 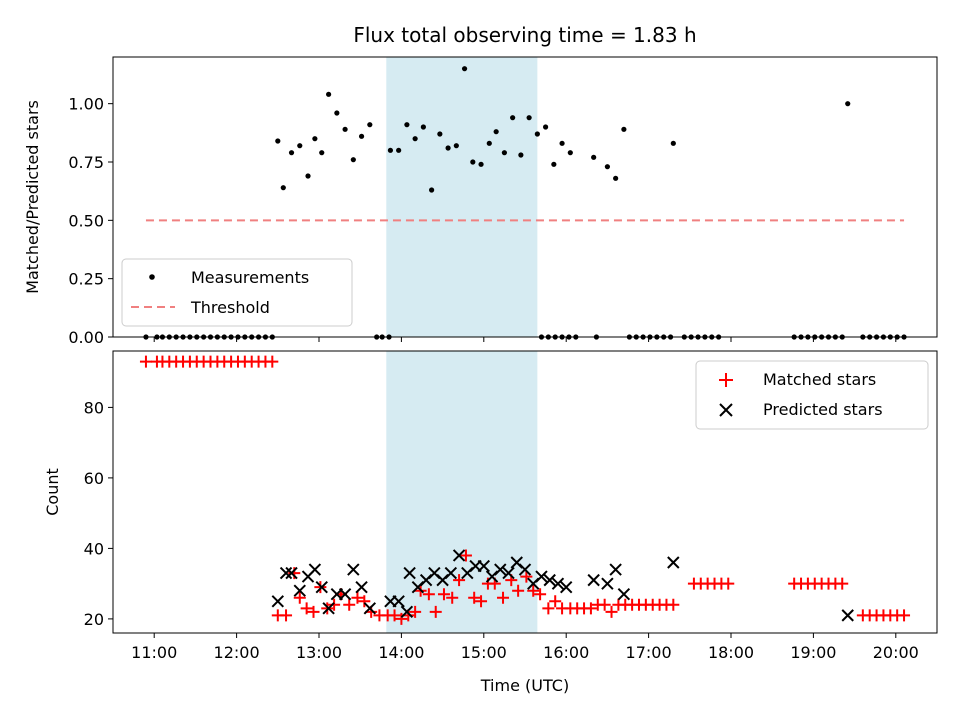 I want to click on top-legend-box, so click(x=237, y=292).